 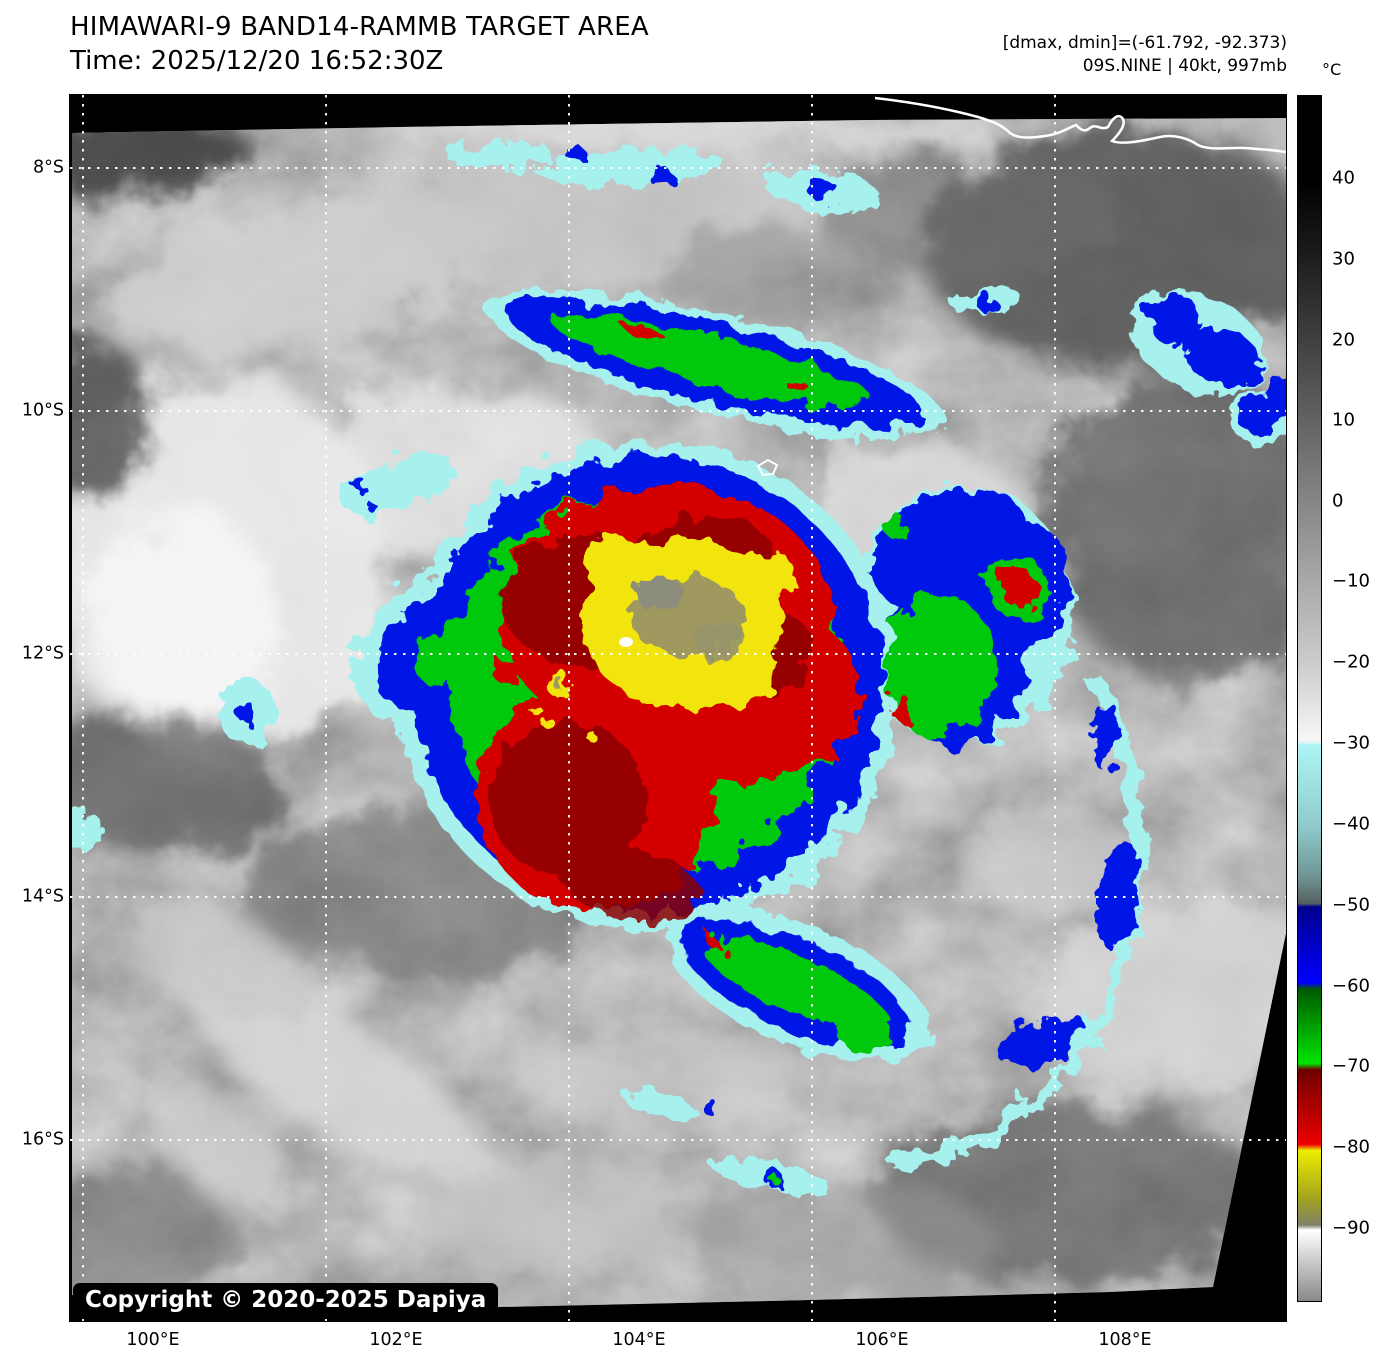 What do you see at coordinates (1184, 66) in the screenshot?
I see `storm-id-label: 09S.NINE | 40kt, 997mb` at bounding box center [1184, 66].